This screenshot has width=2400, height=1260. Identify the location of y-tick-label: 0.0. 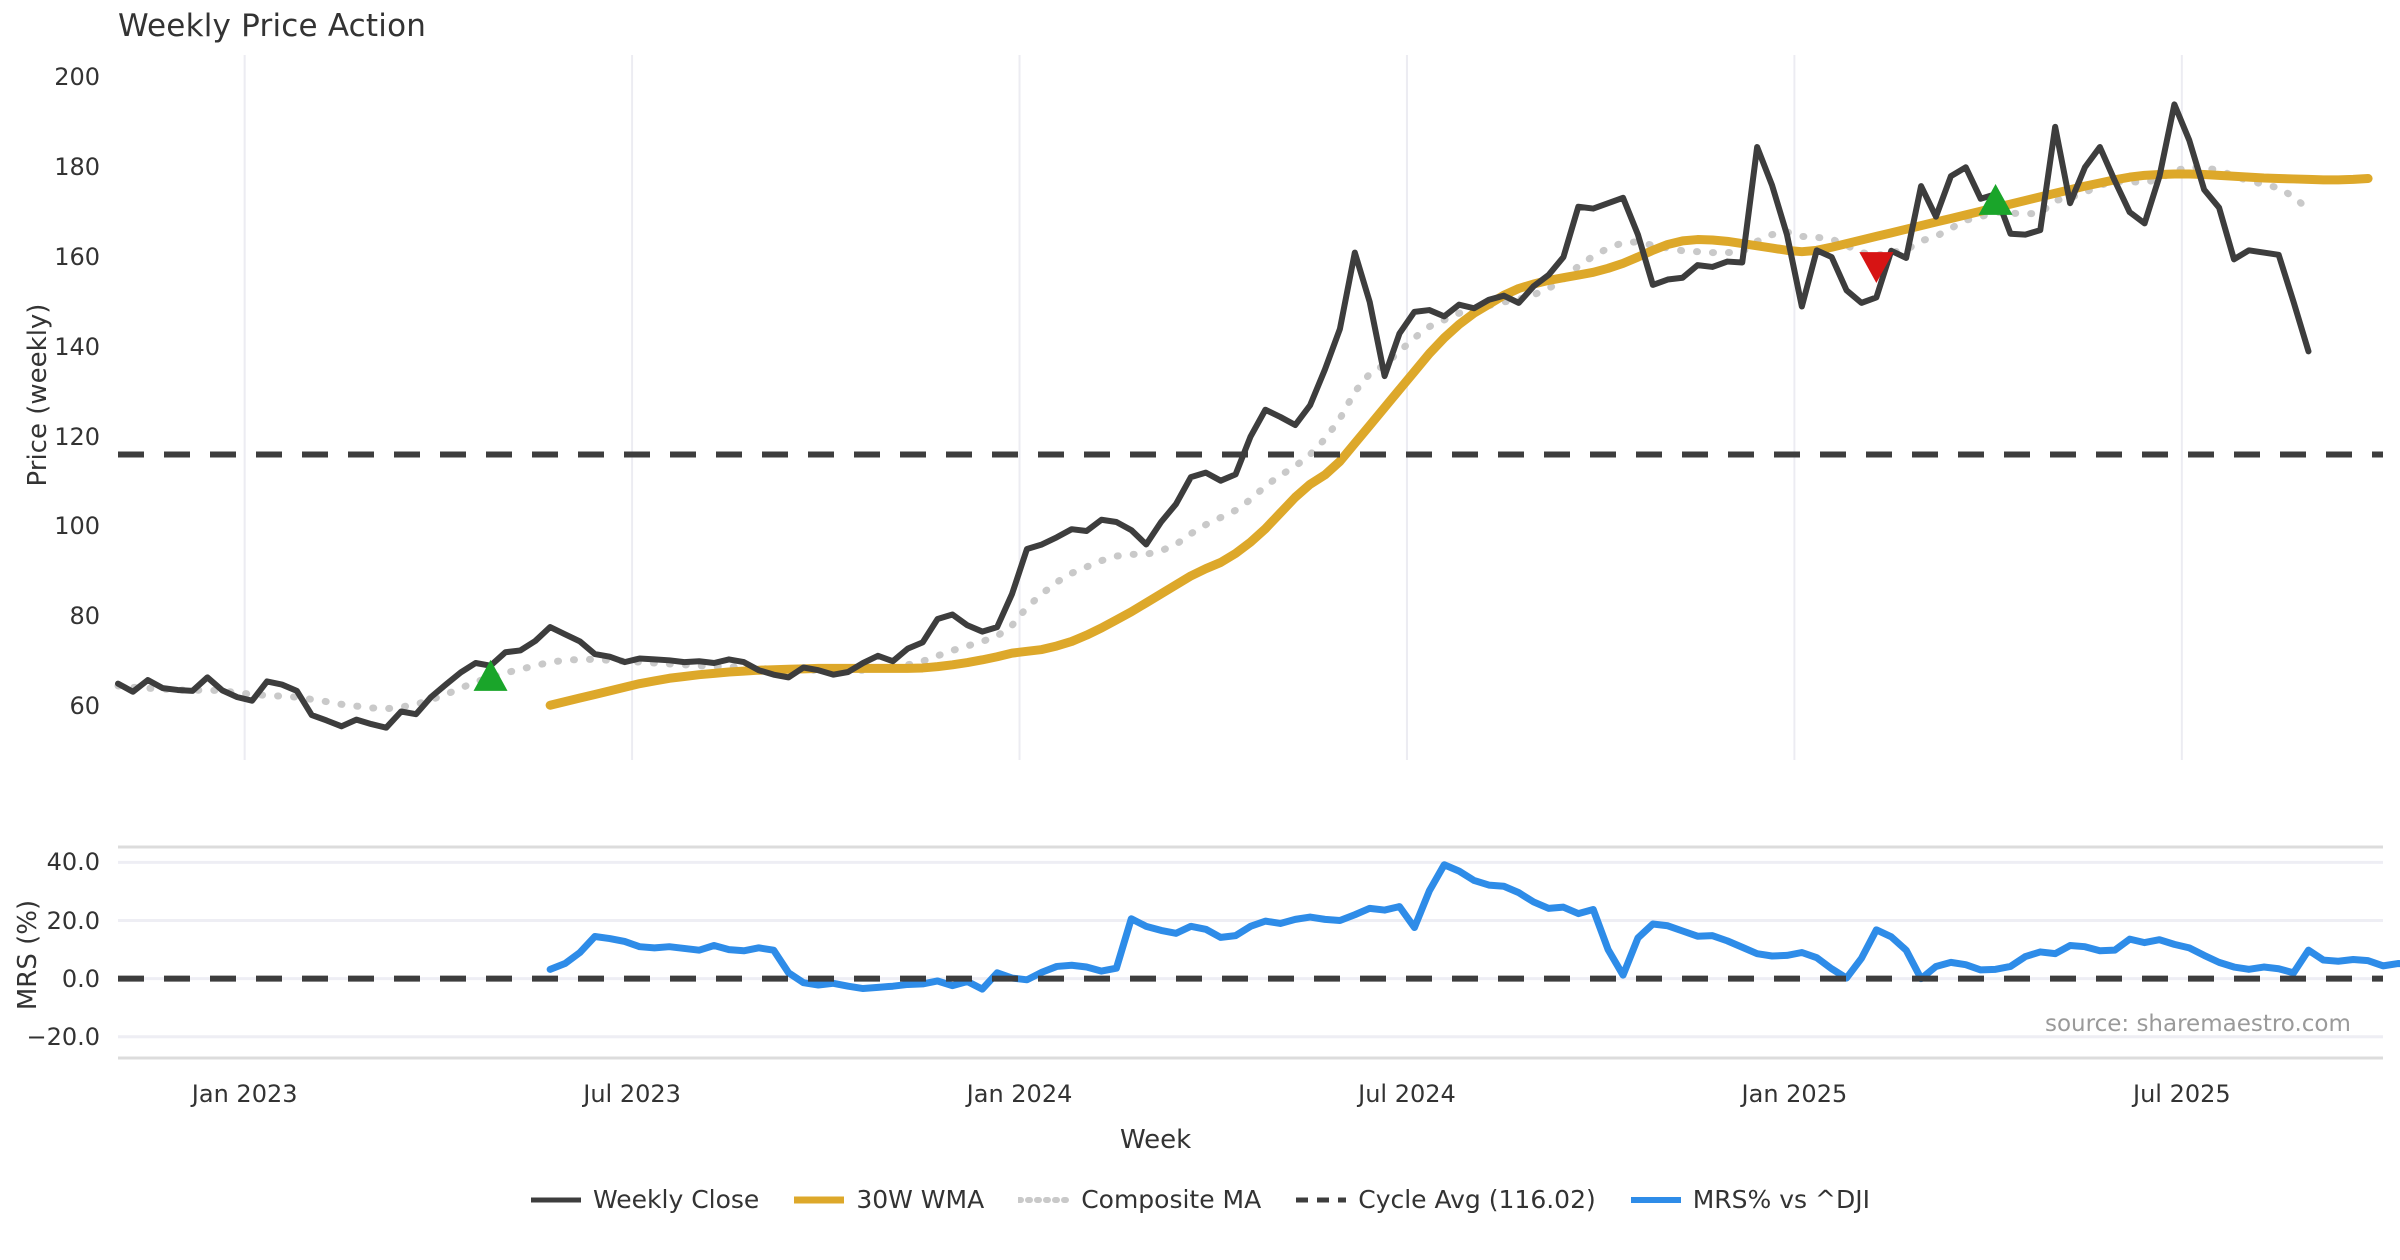
(80, 978).